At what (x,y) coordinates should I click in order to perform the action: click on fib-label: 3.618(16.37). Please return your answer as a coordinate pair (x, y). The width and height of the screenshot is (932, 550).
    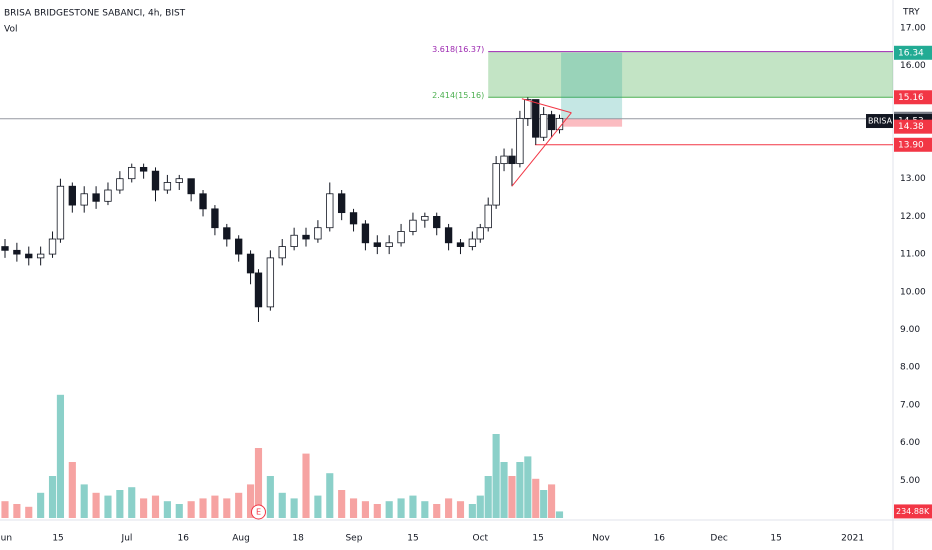
    Looking at the image, I should click on (458, 49).